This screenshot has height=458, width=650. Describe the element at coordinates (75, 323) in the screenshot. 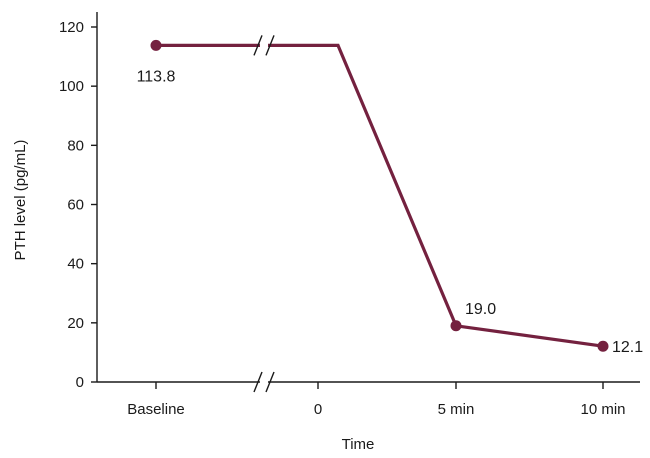

I see `y-tick-label: 20` at that location.